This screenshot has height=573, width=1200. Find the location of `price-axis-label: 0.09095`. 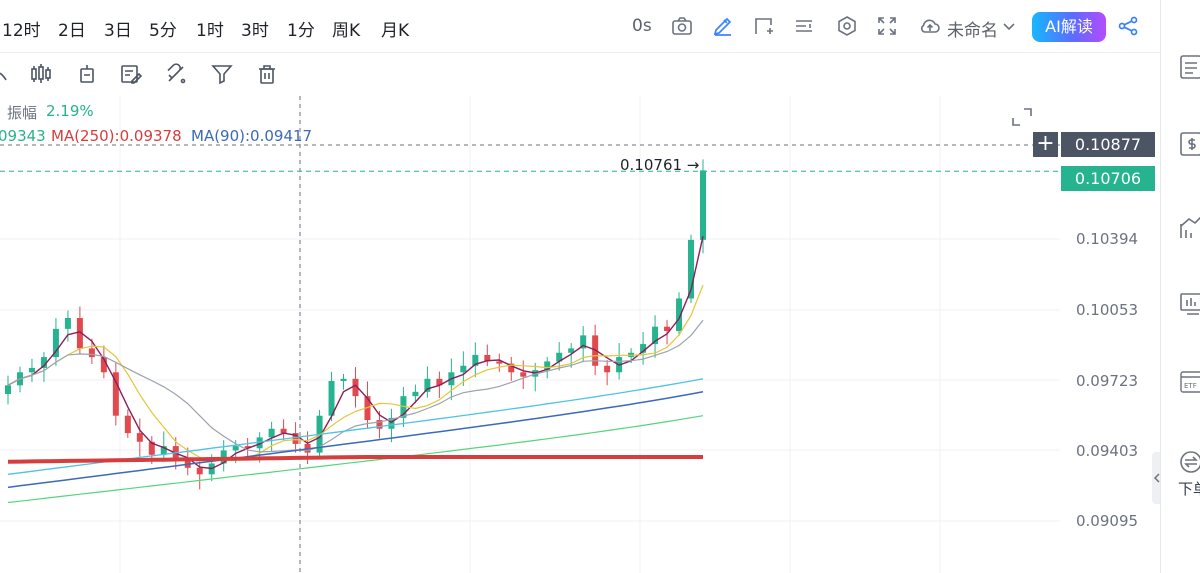

price-axis-label: 0.09095 is located at coordinates (1107, 521).